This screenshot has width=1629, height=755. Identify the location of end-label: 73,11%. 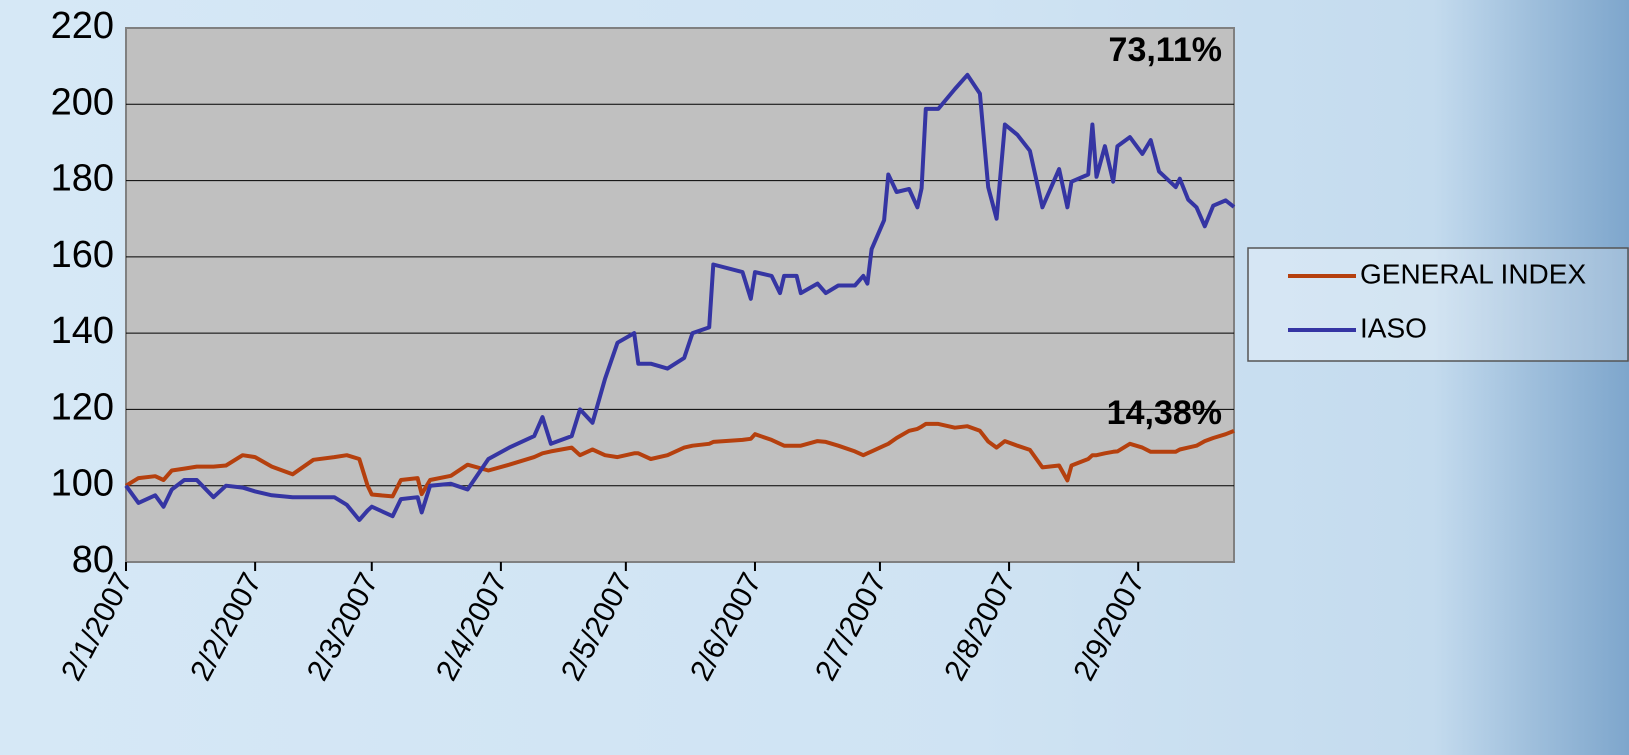
(1165, 50).